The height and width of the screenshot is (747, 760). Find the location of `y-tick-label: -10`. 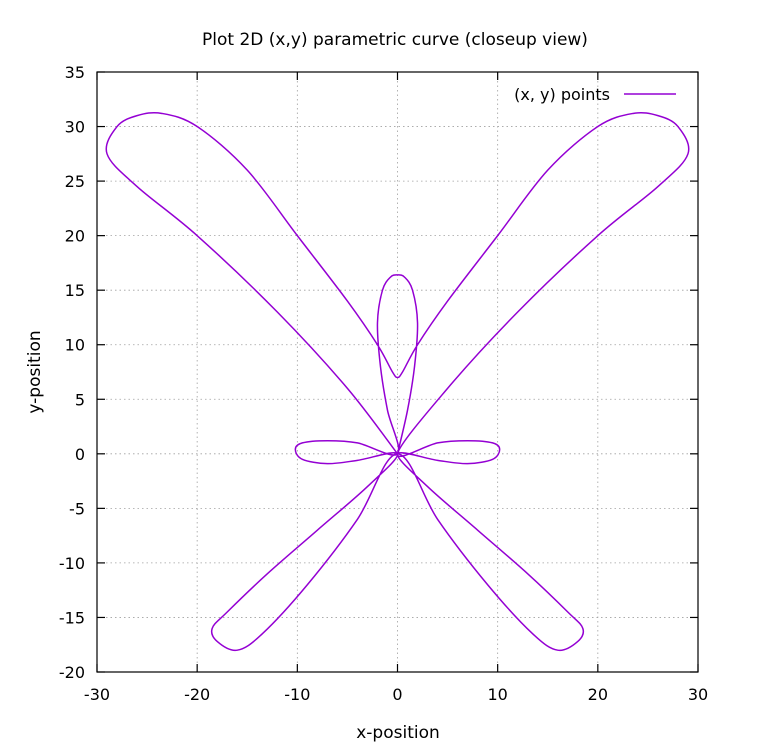

y-tick-label: -10 is located at coordinates (72, 563).